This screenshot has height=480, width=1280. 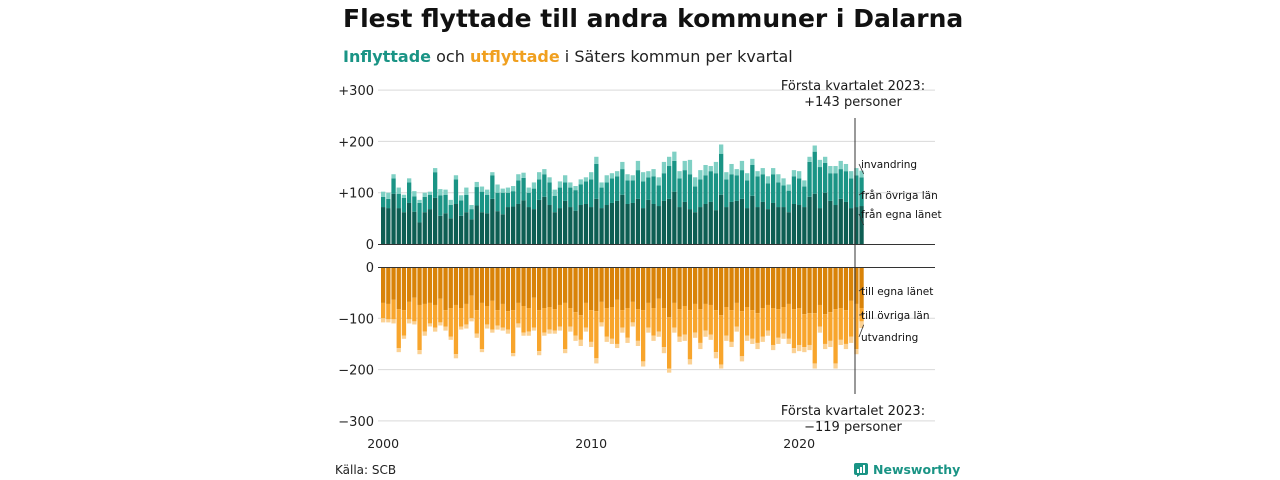 I want to click on y-tick-label: +200, so click(x=356, y=142).